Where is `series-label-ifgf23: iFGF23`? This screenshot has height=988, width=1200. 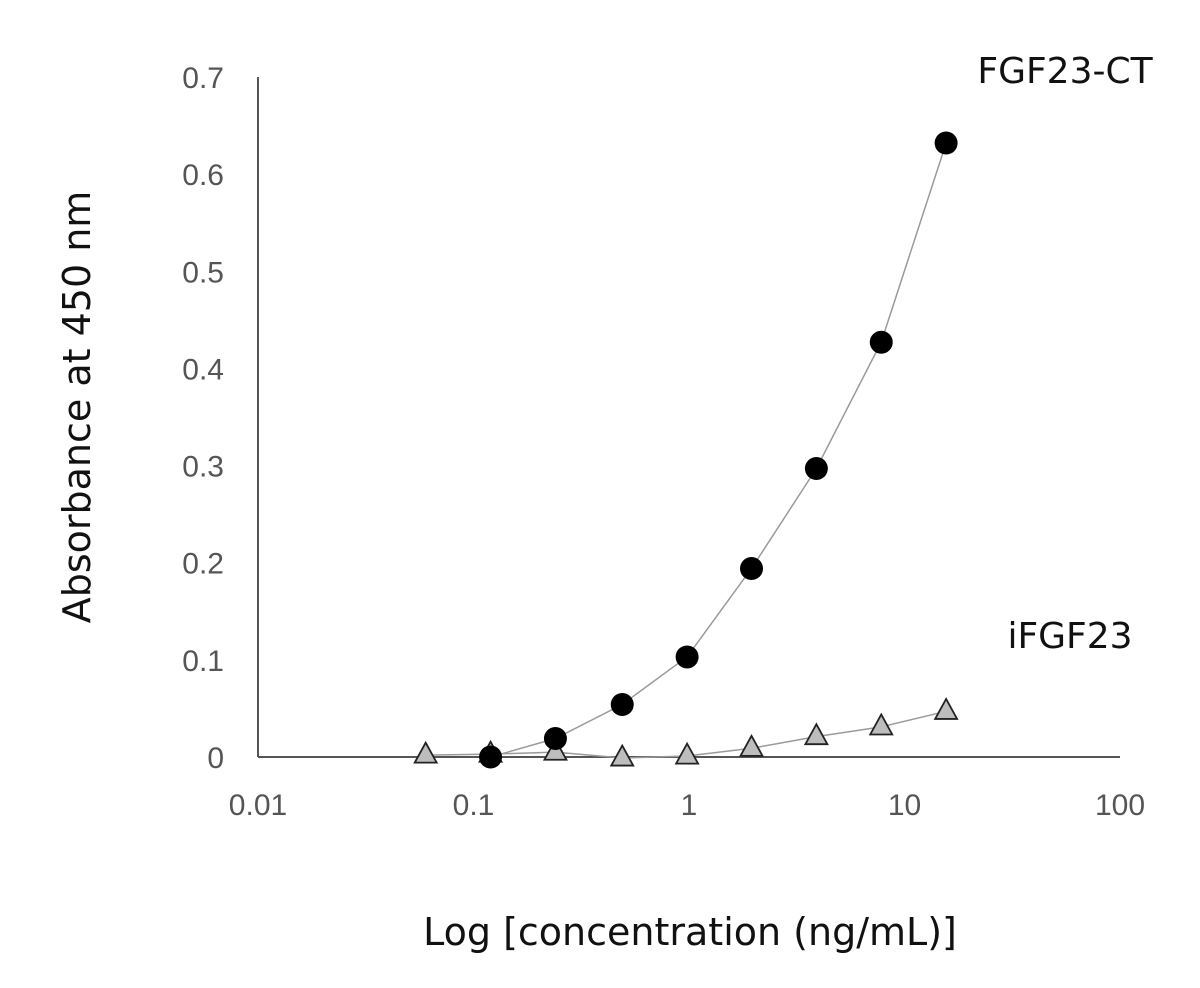
series-label-ifgf23: iFGF23 is located at coordinates (1069, 636).